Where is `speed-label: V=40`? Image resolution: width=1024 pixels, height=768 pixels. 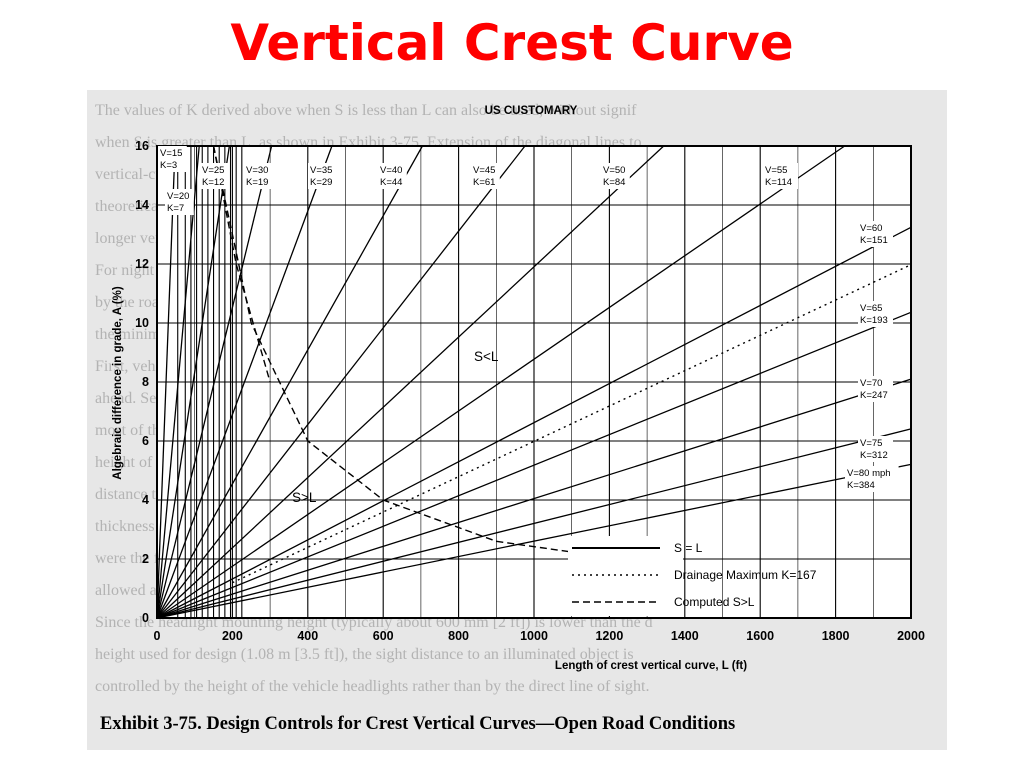
speed-label: V=40 is located at coordinates (391, 170).